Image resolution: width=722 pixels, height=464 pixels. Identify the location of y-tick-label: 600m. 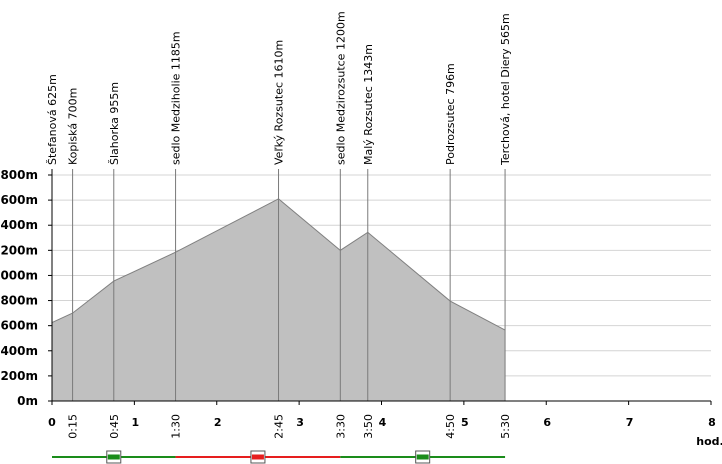
(19, 326).